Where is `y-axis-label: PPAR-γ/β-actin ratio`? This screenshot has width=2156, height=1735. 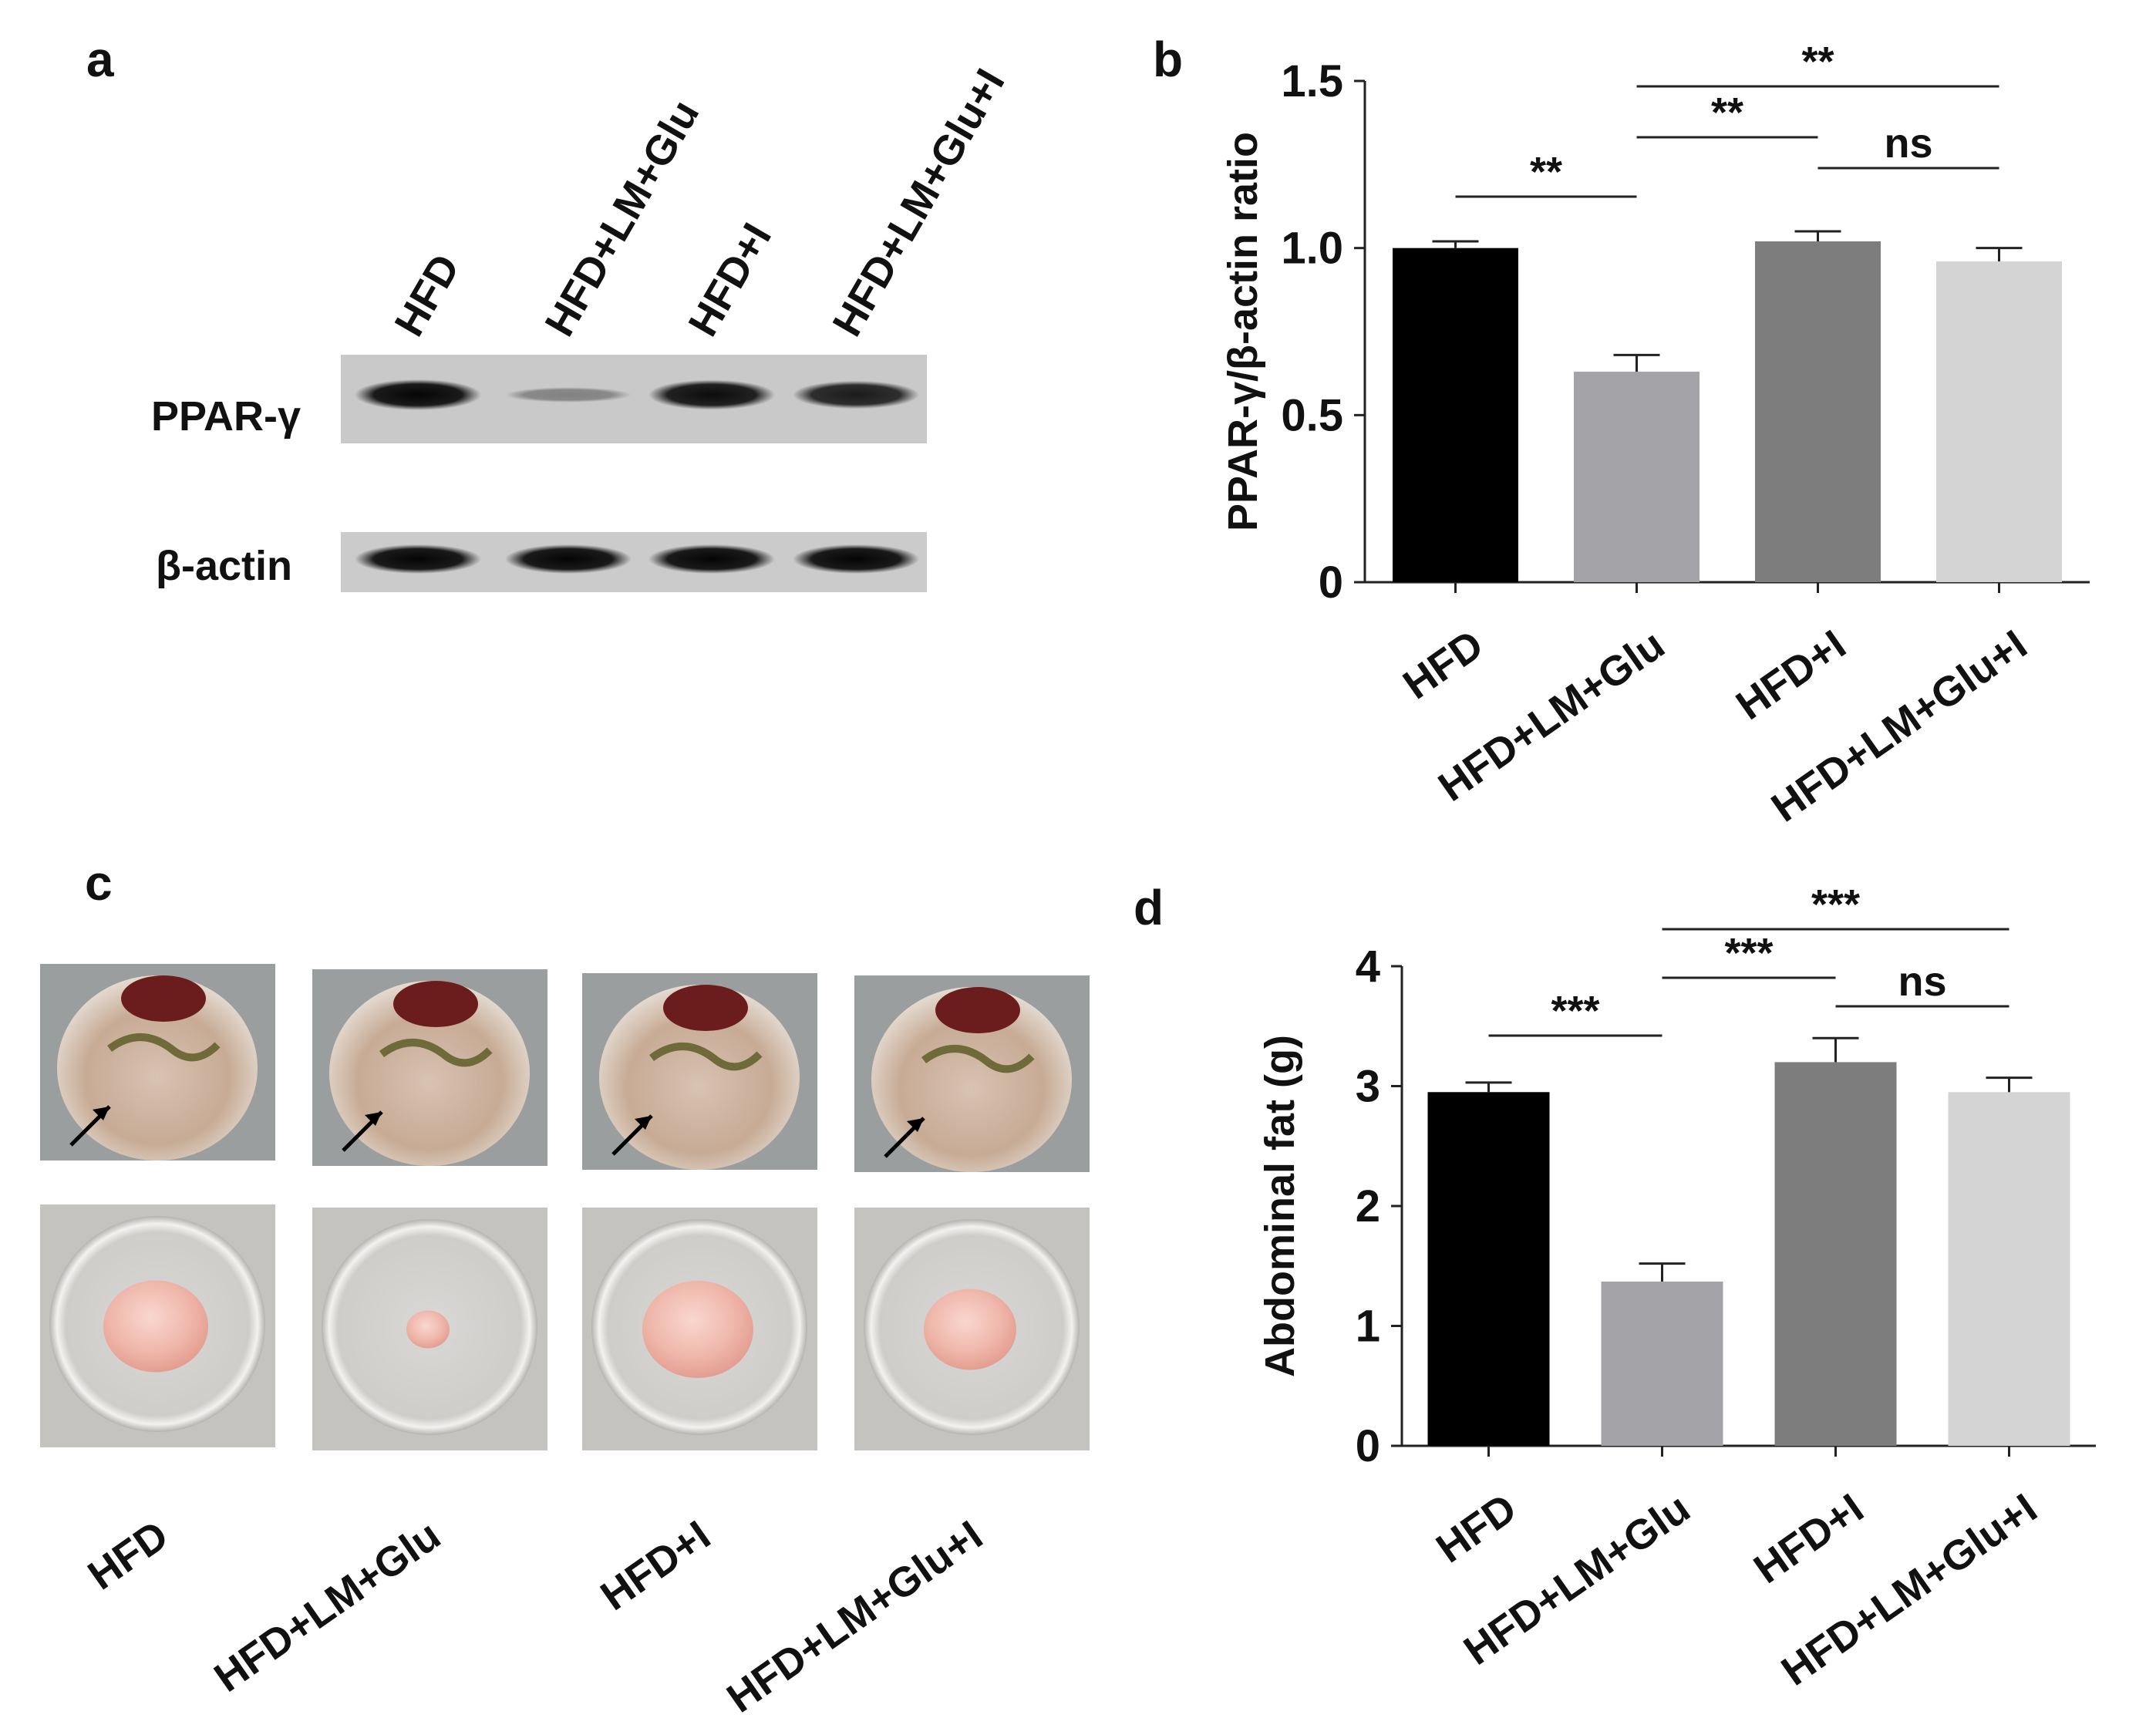
y-axis-label: PPAR-γ/β-actin ratio is located at coordinates (1243, 331).